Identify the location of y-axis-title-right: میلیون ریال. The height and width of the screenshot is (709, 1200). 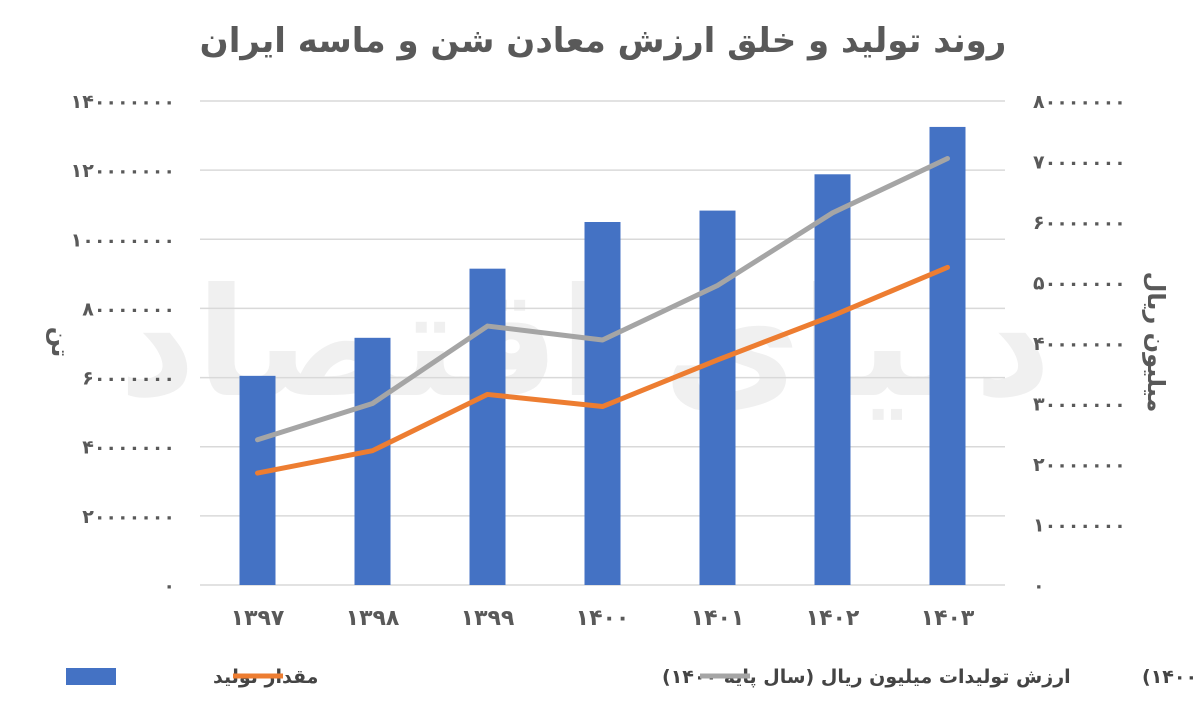
(1156, 342).